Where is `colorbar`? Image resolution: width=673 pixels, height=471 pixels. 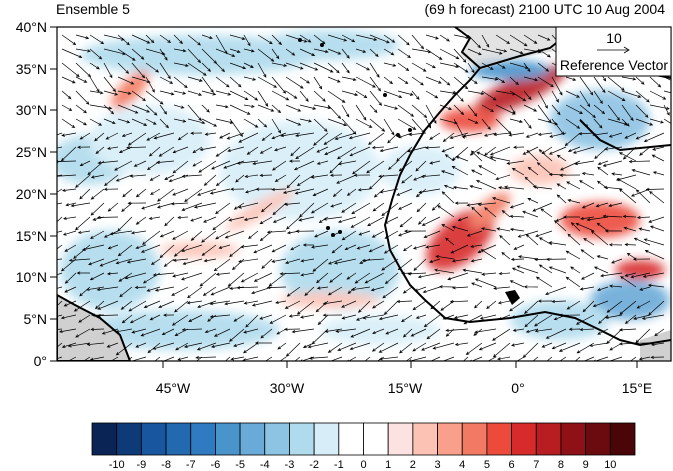 colorbar is located at coordinates (363, 439).